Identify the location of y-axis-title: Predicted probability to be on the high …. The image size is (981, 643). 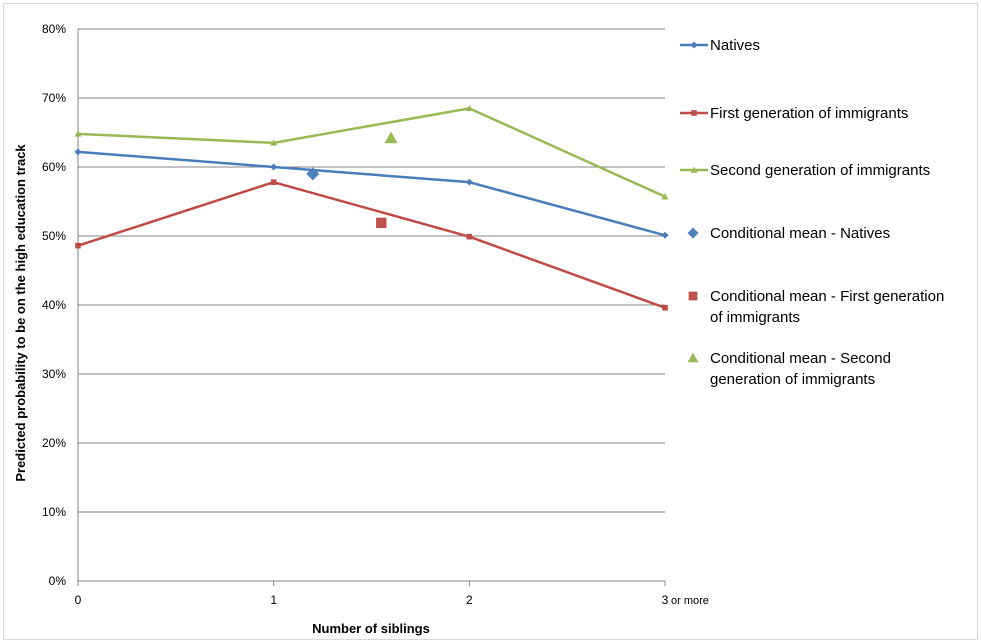
(20, 313).